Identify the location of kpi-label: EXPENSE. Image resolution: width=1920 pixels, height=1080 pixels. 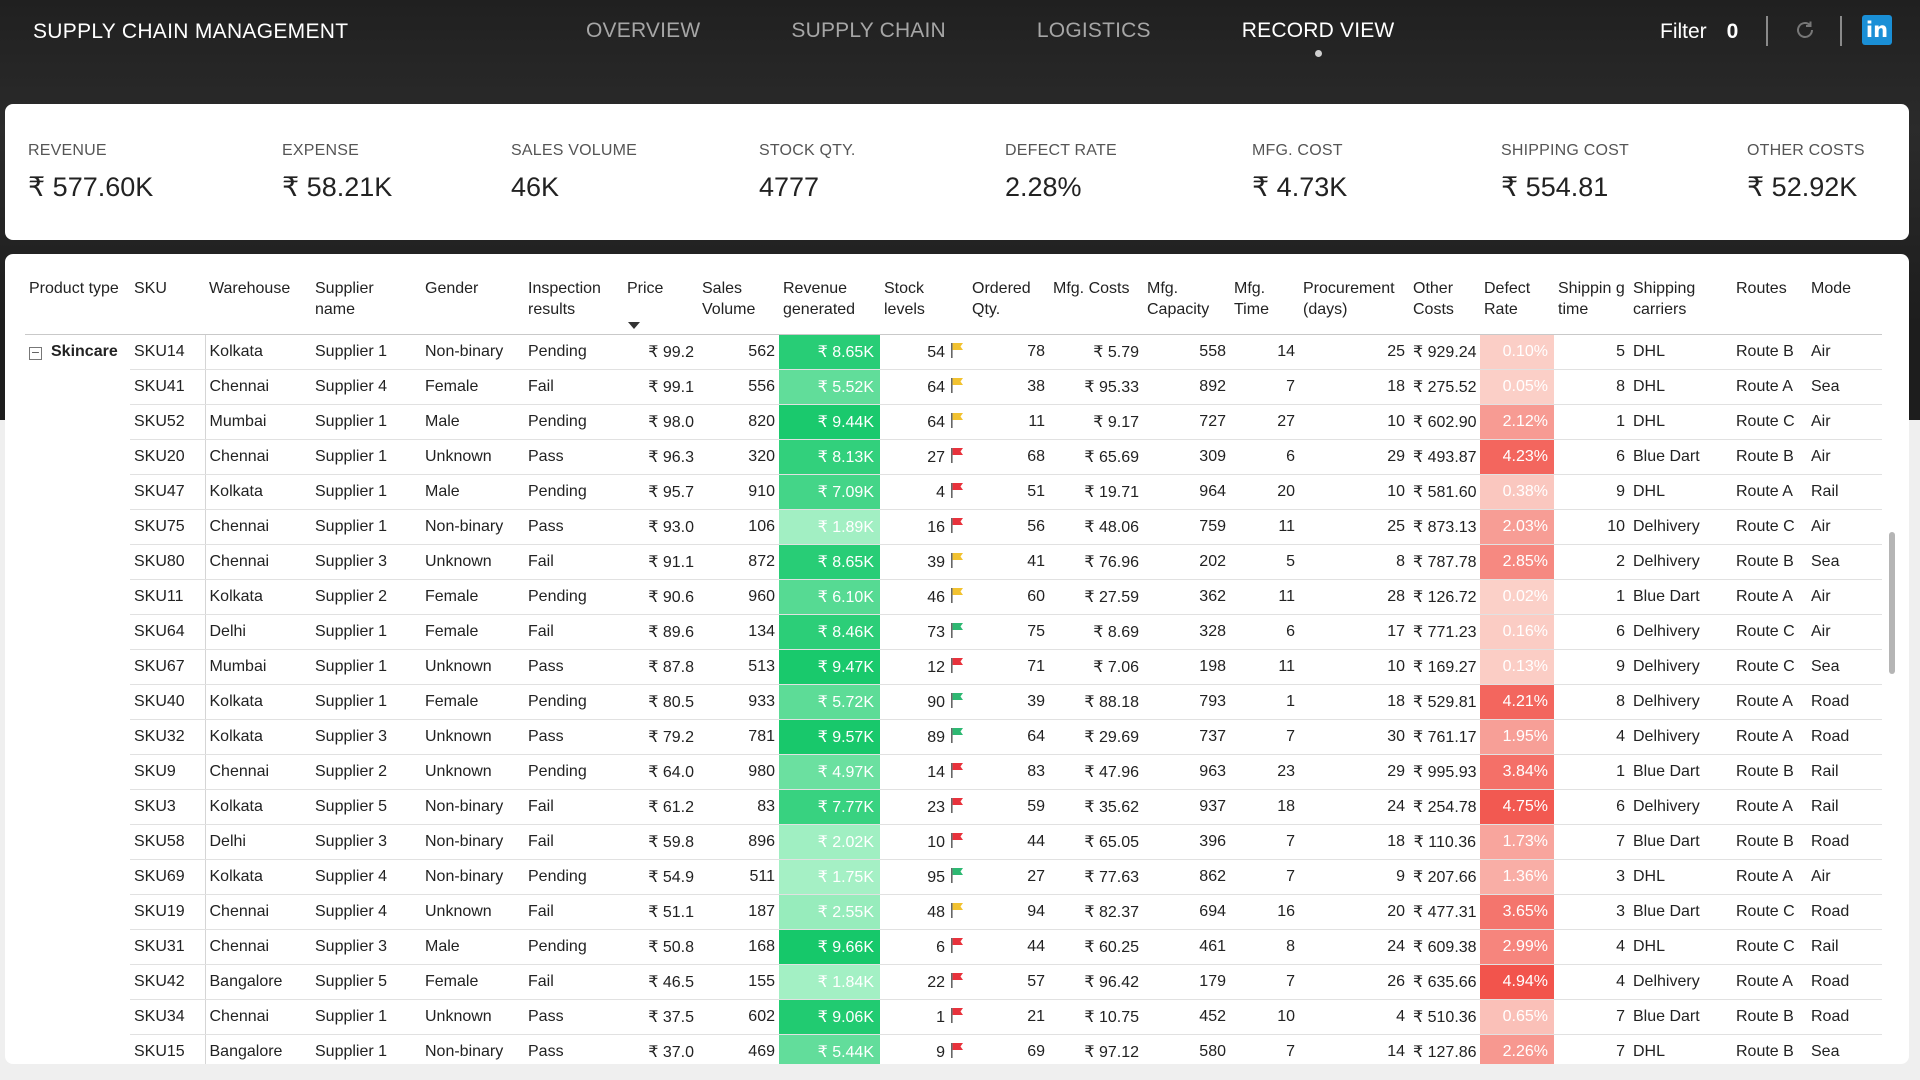
(320, 150).